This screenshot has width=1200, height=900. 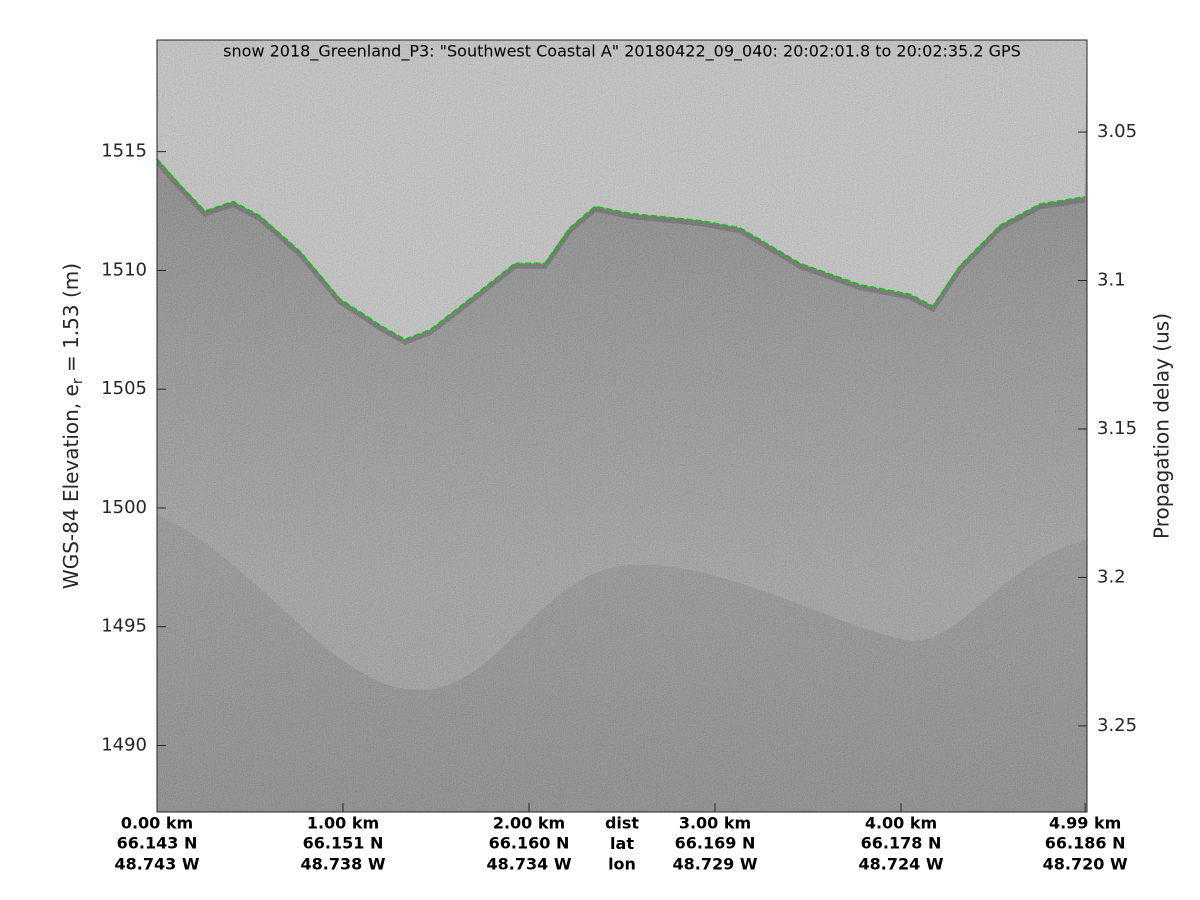 What do you see at coordinates (1117, 131) in the screenshot?
I see `y2-tick-label: 3.05` at bounding box center [1117, 131].